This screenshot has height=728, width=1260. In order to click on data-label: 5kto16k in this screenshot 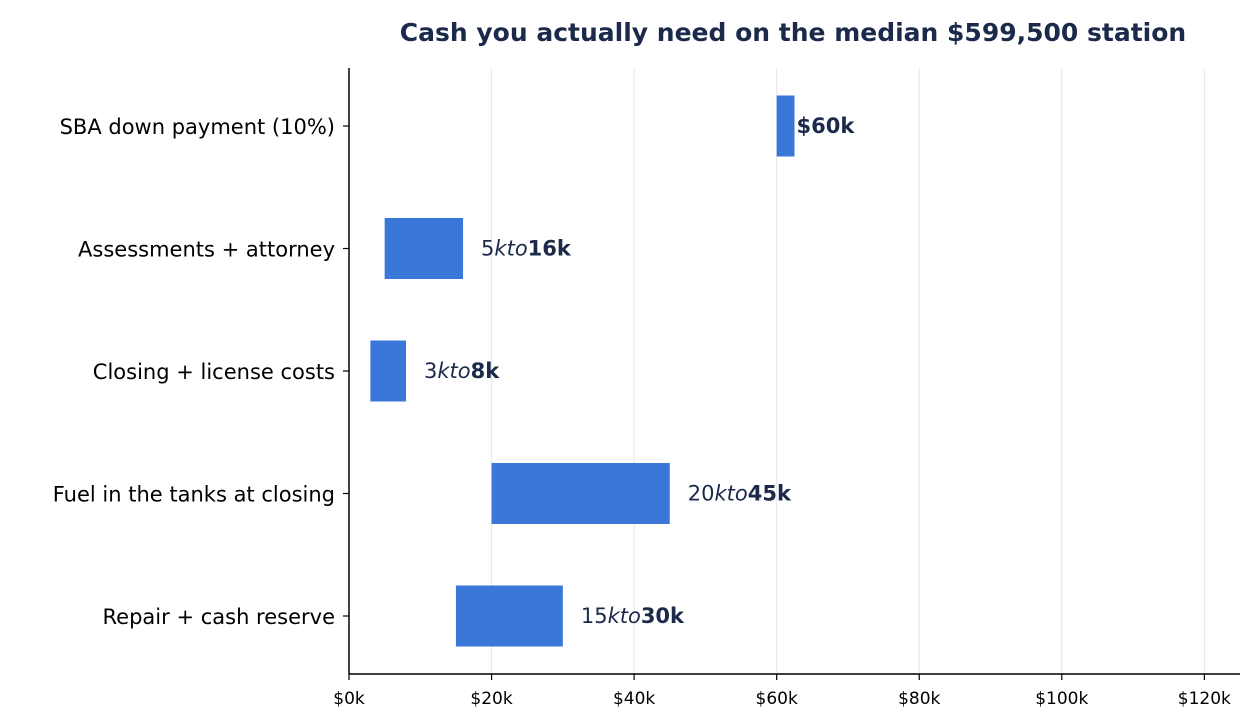, I will do `click(526, 249)`.